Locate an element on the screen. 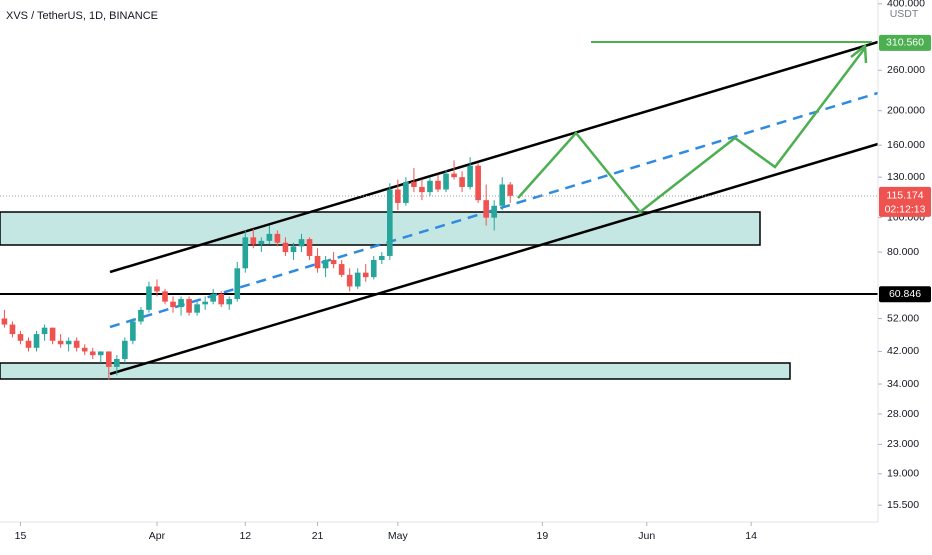 The width and height of the screenshot is (932, 555). support-zone is located at coordinates (395, 371).